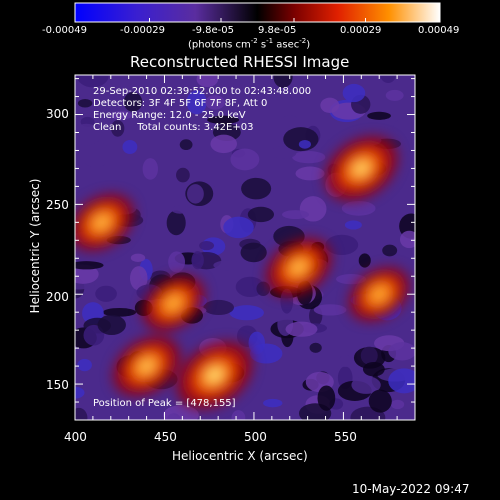  What do you see at coordinates (173, 127) in the screenshot?
I see `annotation-counts: Clean Total counts: 3.42E+03` at bounding box center [173, 127].